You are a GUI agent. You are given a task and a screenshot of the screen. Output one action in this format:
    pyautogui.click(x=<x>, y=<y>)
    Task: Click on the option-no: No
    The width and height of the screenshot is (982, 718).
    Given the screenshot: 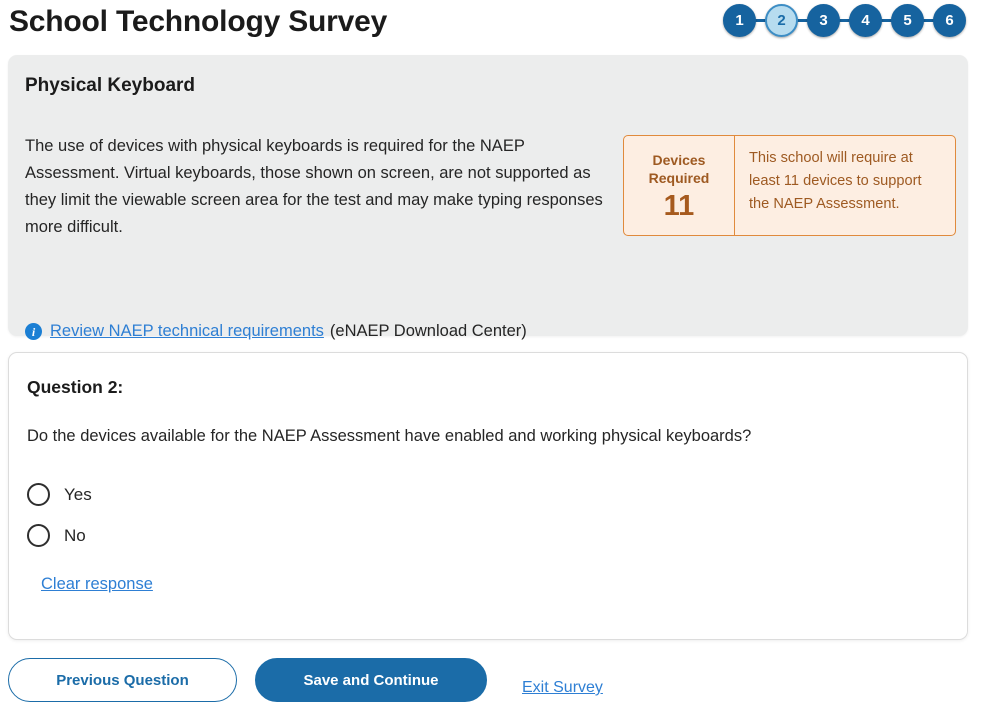 What is the action you would take?
    pyautogui.click(x=59, y=535)
    